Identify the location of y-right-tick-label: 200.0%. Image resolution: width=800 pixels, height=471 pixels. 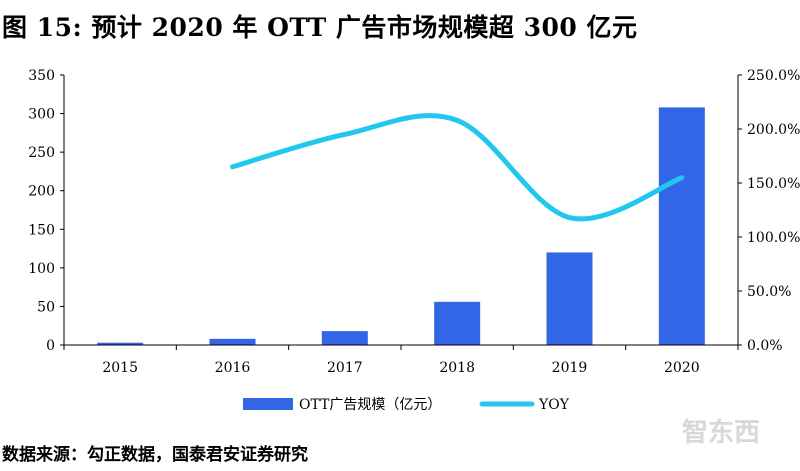
(773, 130).